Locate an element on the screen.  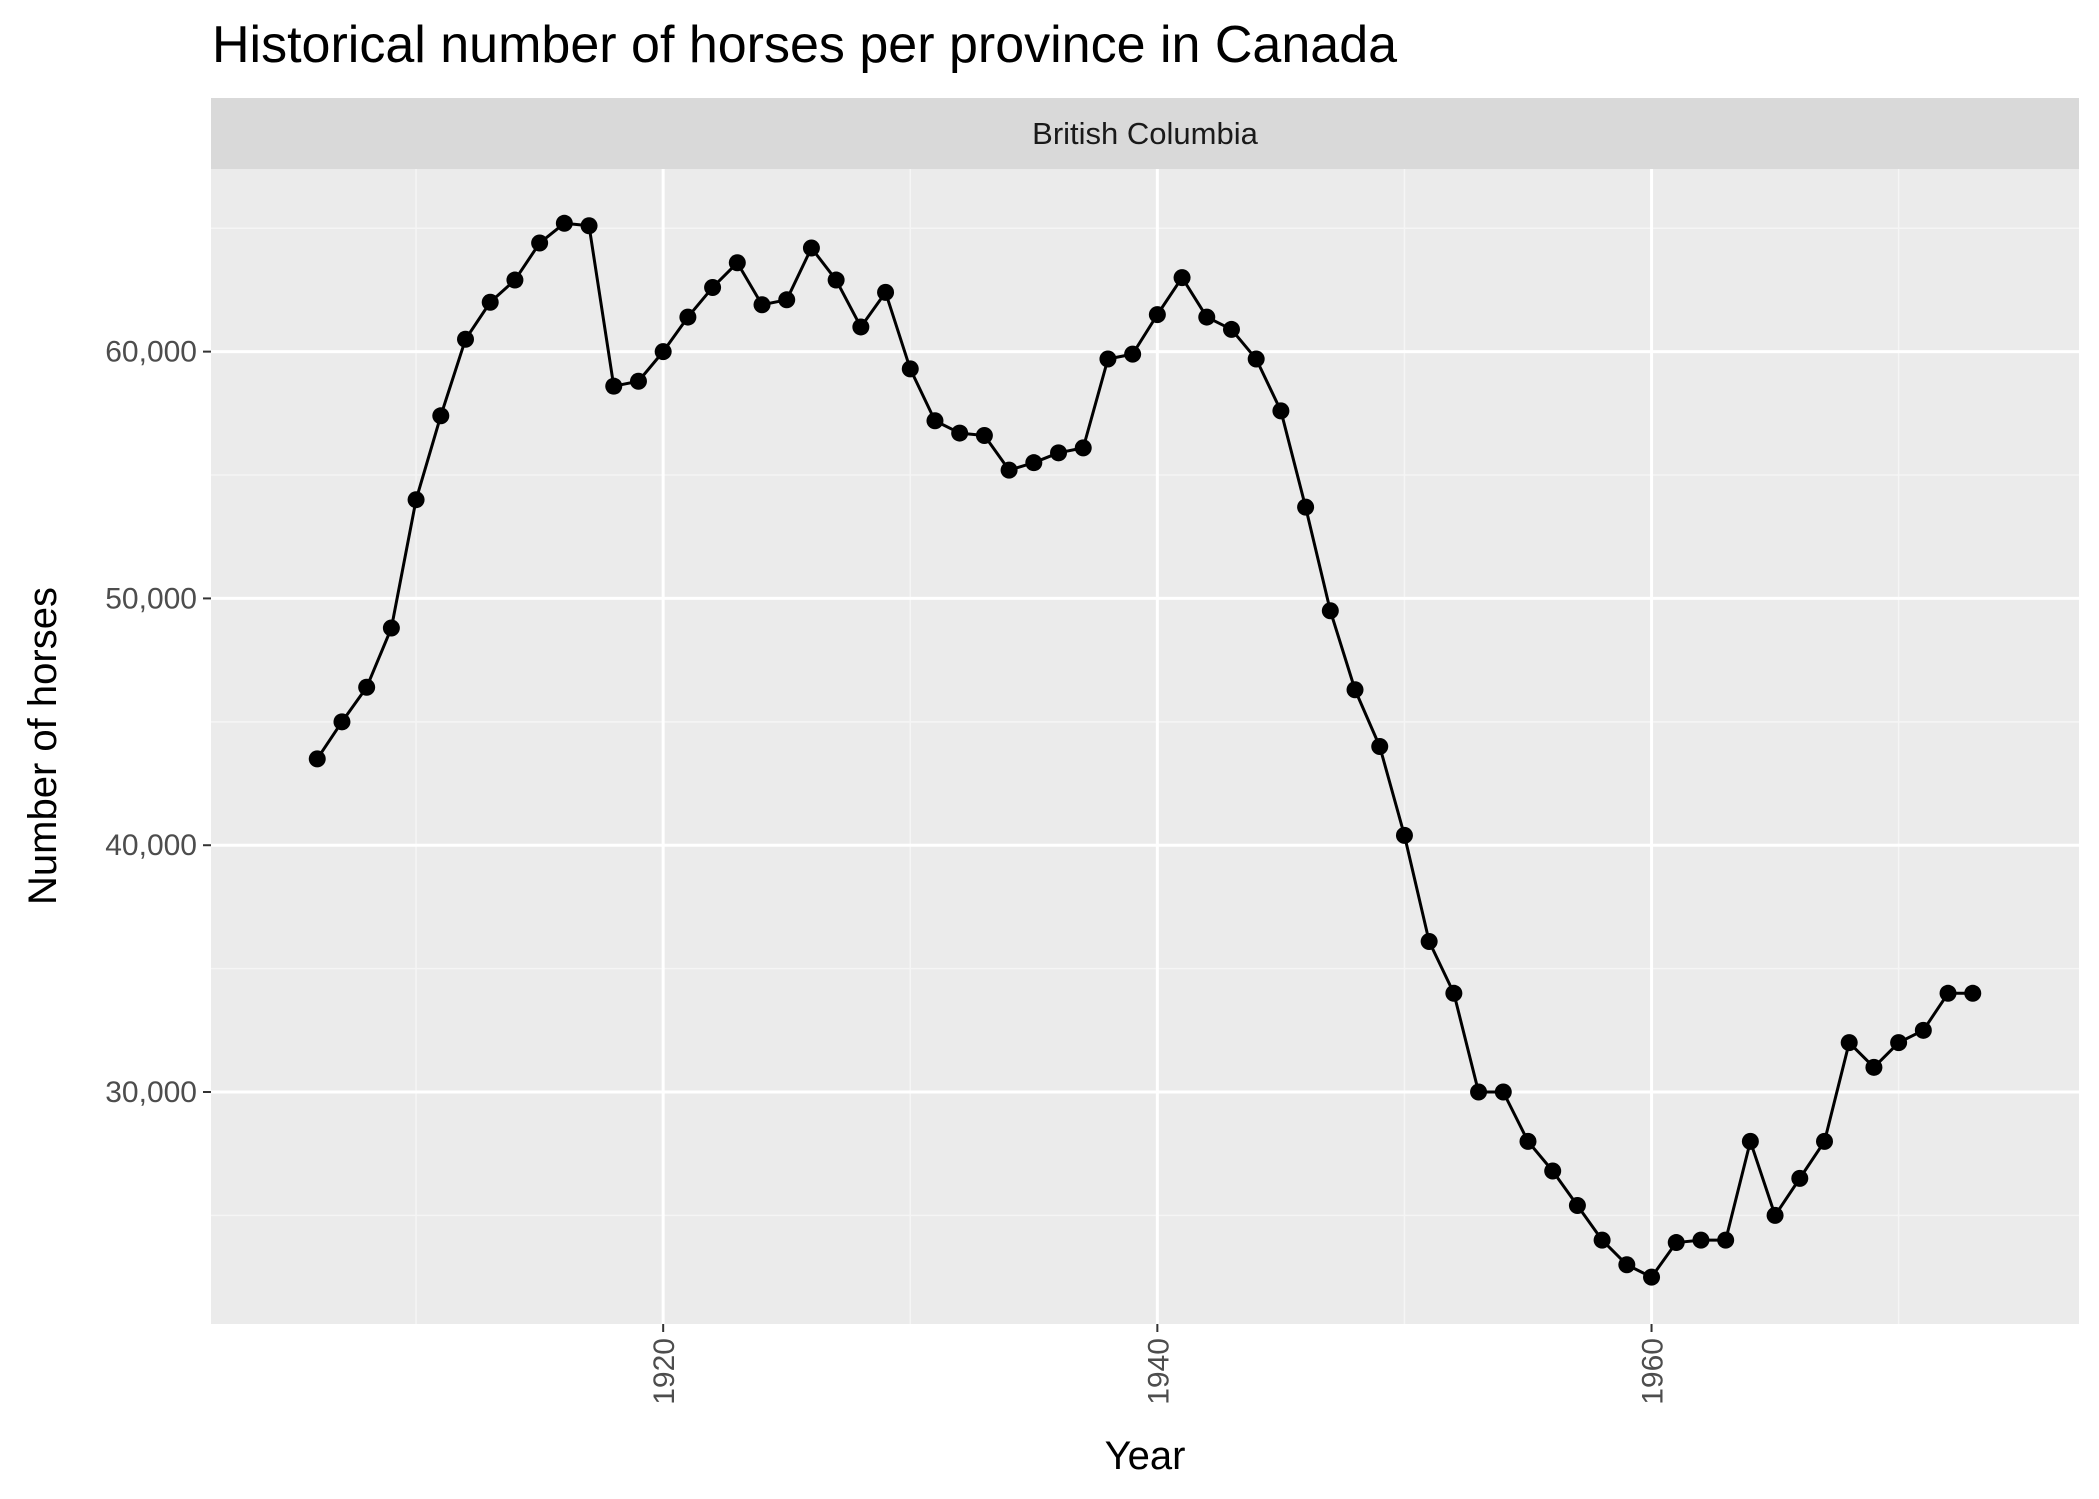
x-tick-label: 1960 is located at coordinates (1653, 1371).